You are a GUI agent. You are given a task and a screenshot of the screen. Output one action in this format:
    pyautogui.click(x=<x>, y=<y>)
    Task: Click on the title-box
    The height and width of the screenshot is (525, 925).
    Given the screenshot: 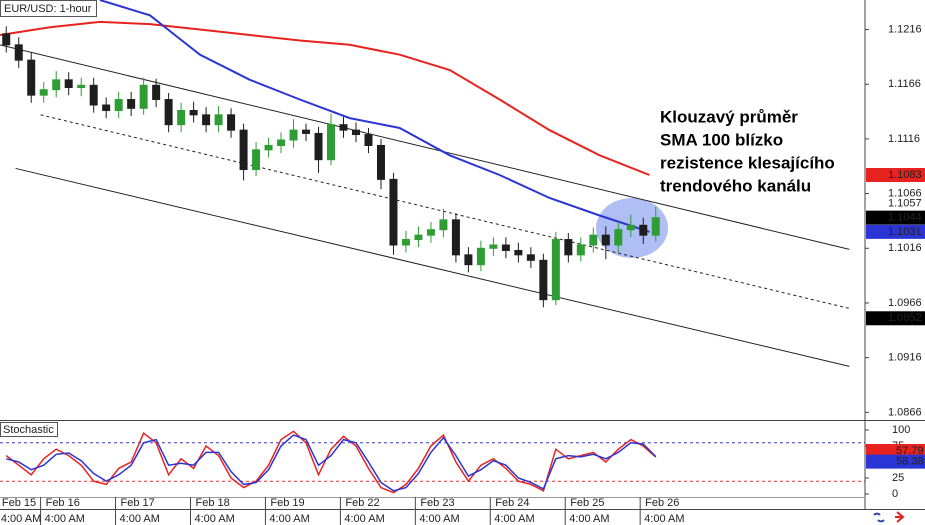 What is the action you would take?
    pyautogui.click(x=48, y=8)
    